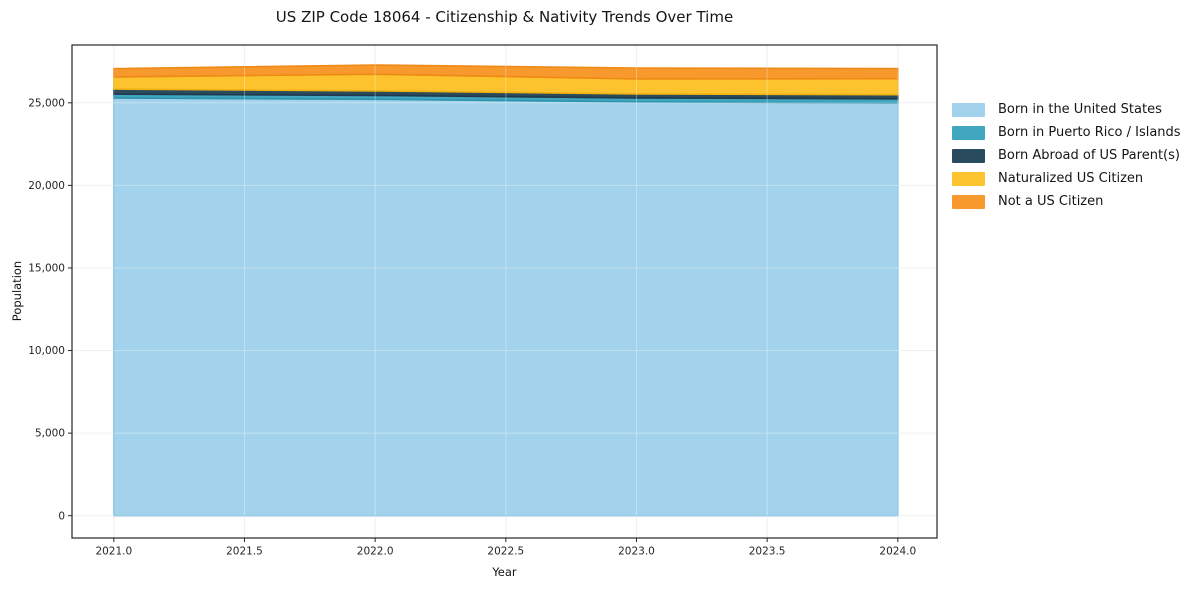 This screenshot has width=1189, height=590. I want to click on legend-label: Born in Puerto Rico / Islands, so click(1089, 132).